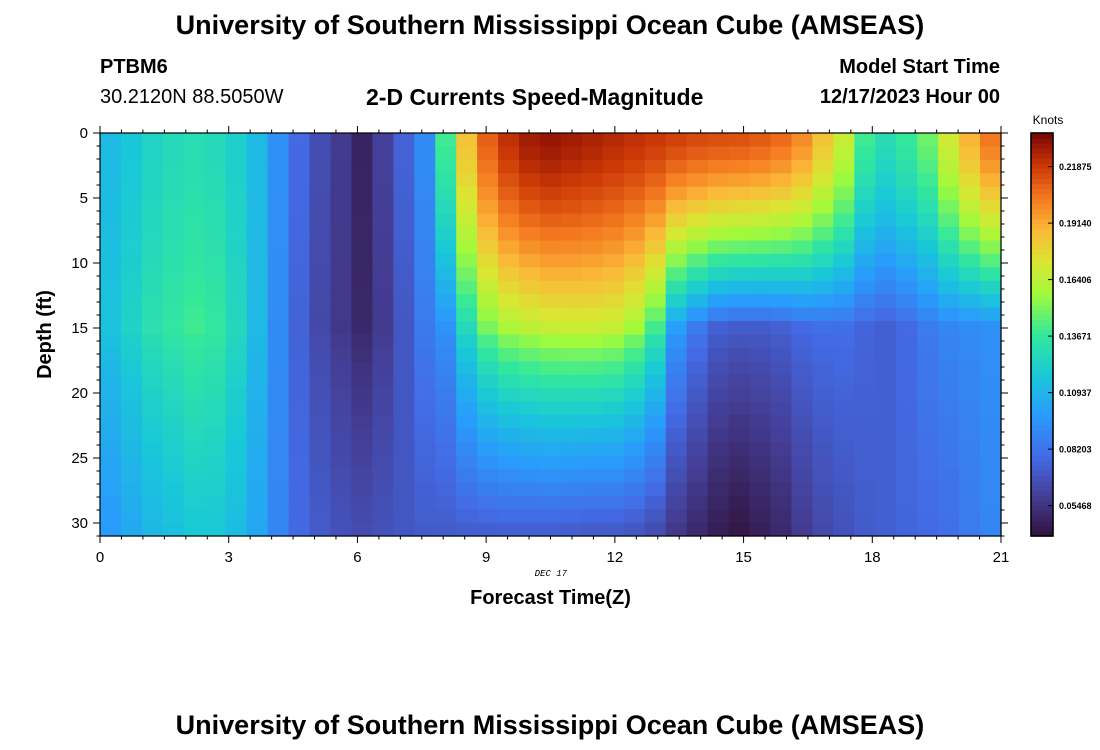 This screenshot has width=1100, height=750. Describe the element at coordinates (45, 334) in the screenshot. I see `y-axis-label: Depth (ft)` at that location.